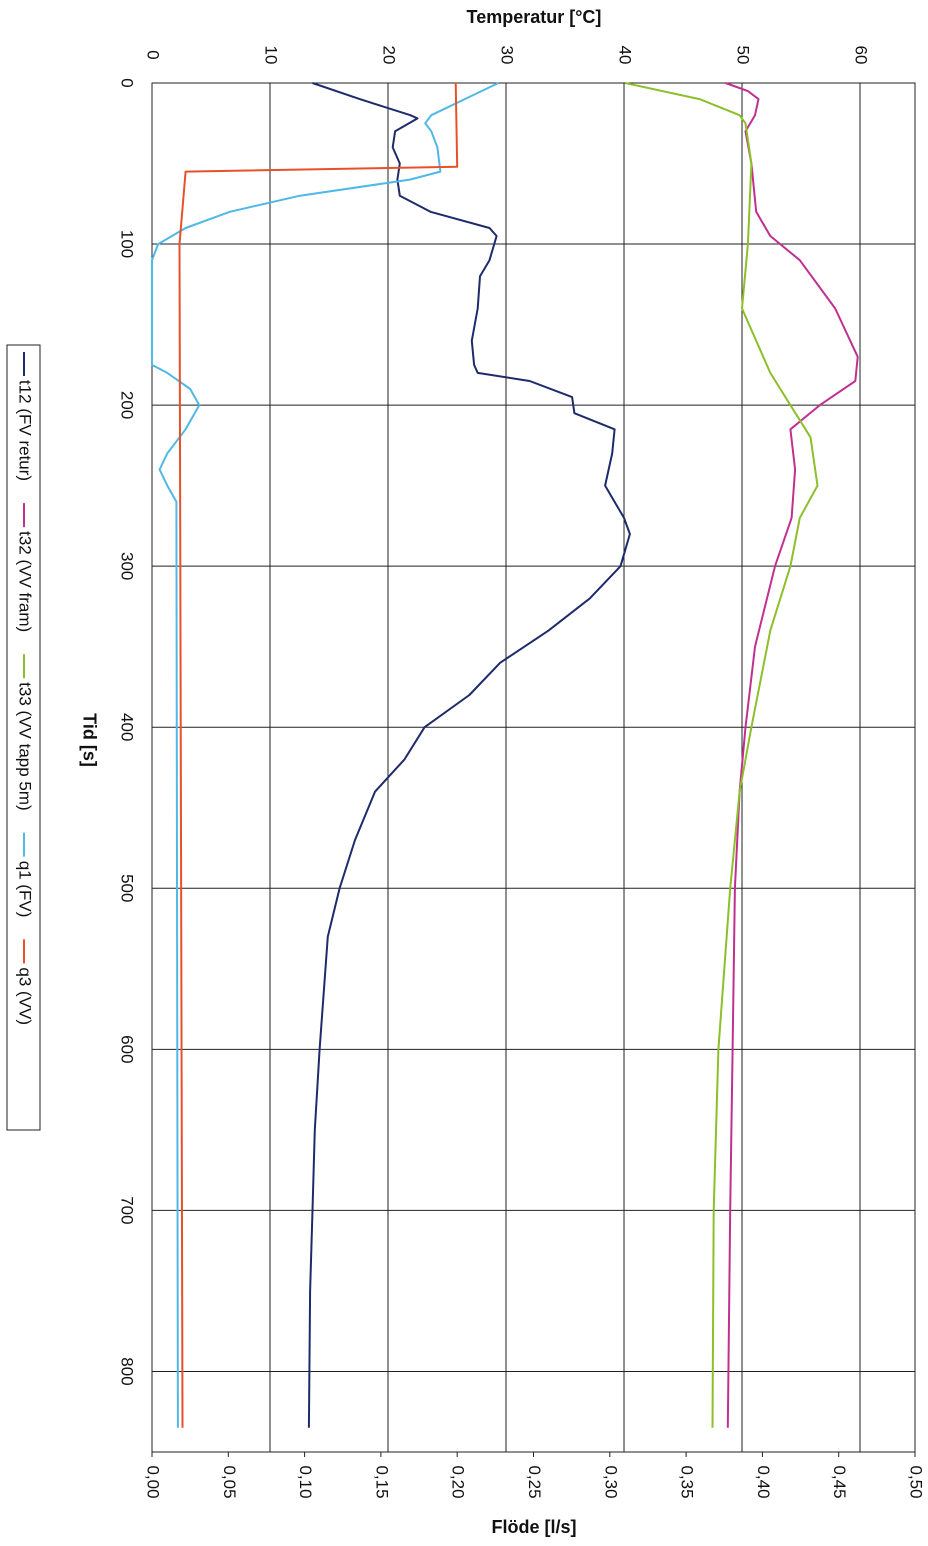 The height and width of the screenshot is (1546, 928). What do you see at coordinates (153, 1481) in the screenshot?
I see `y2-tick-label: 0,00` at bounding box center [153, 1481].